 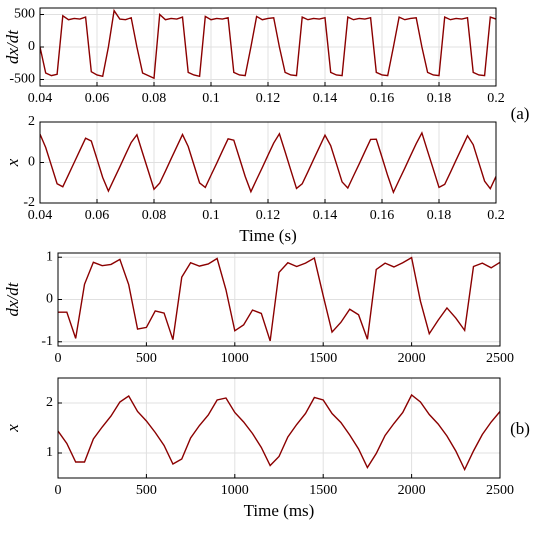 I want to click on panel-label: (b), so click(x=520, y=428).